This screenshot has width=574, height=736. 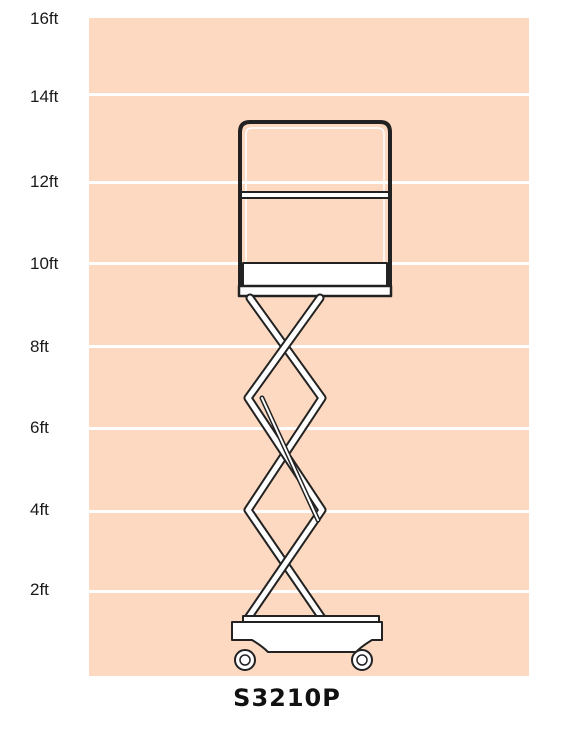 I want to click on y-tick-label-16ft: 16ft, so click(x=44, y=18).